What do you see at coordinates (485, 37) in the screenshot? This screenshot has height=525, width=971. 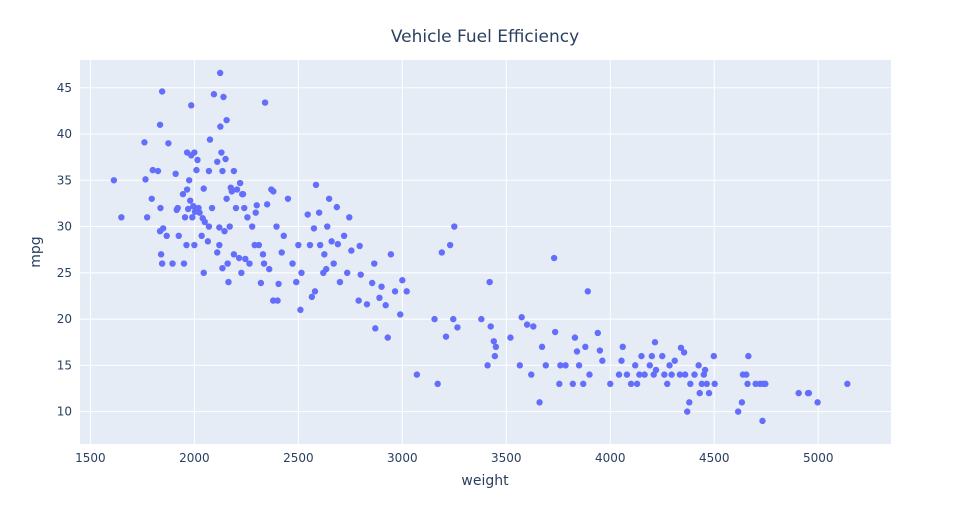 I see `chart-title: Vehicle Fuel Efficiency` at bounding box center [485, 37].